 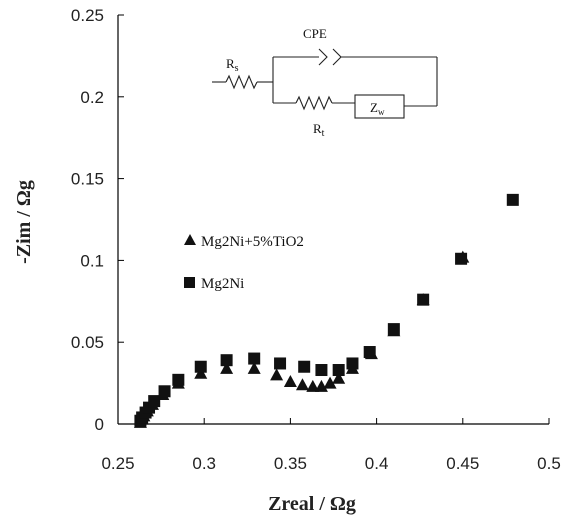 What do you see at coordinates (190, 239) in the screenshot?
I see `legend-marker-triangle` at bounding box center [190, 239].